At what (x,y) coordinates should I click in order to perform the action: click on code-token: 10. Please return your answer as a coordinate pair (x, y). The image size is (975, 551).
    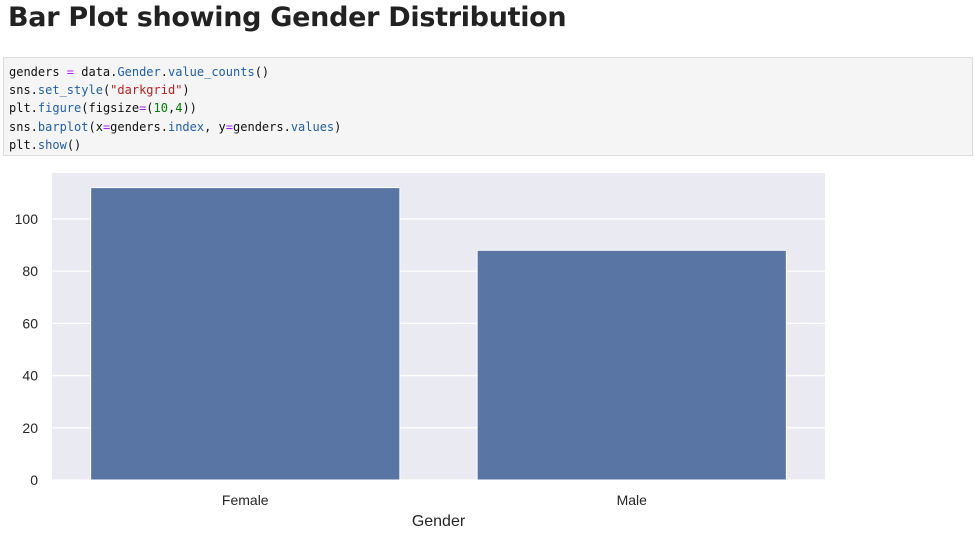
    Looking at the image, I should click on (160, 108).